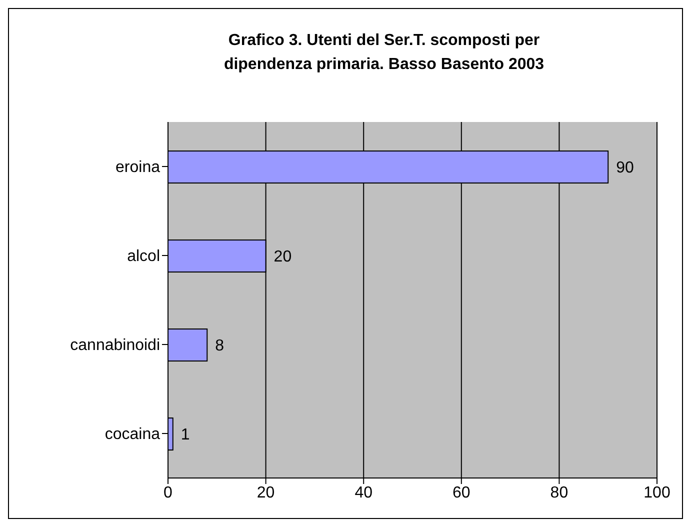 This screenshot has height=527, width=691. What do you see at coordinates (115, 345) in the screenshot?
I see `y-tick-label: cannabinoidi` at bounding box center [115, 345].